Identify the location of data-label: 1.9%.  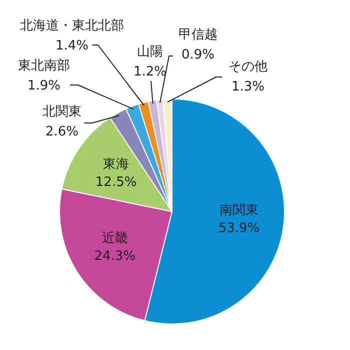
(44, 86).